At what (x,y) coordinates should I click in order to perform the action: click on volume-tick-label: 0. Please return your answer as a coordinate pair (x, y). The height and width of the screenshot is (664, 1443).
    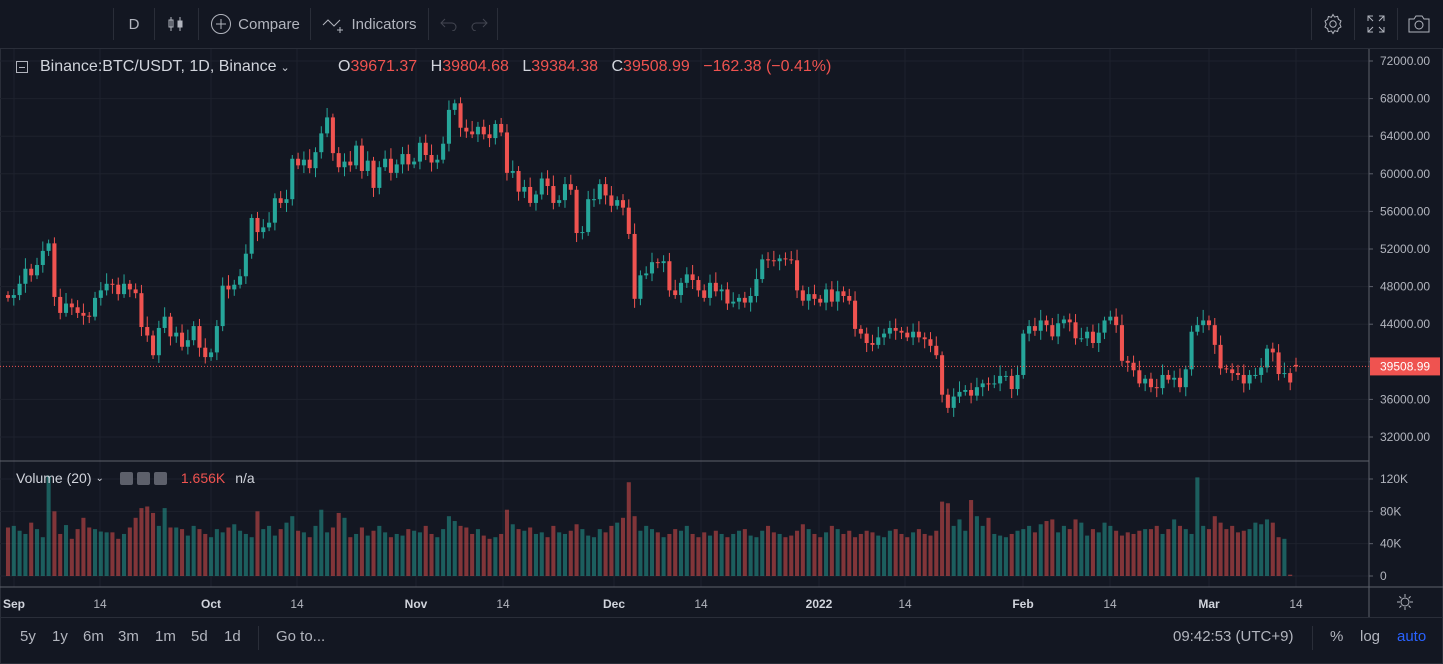
    Looking at the image, I should click on (1383, 576).